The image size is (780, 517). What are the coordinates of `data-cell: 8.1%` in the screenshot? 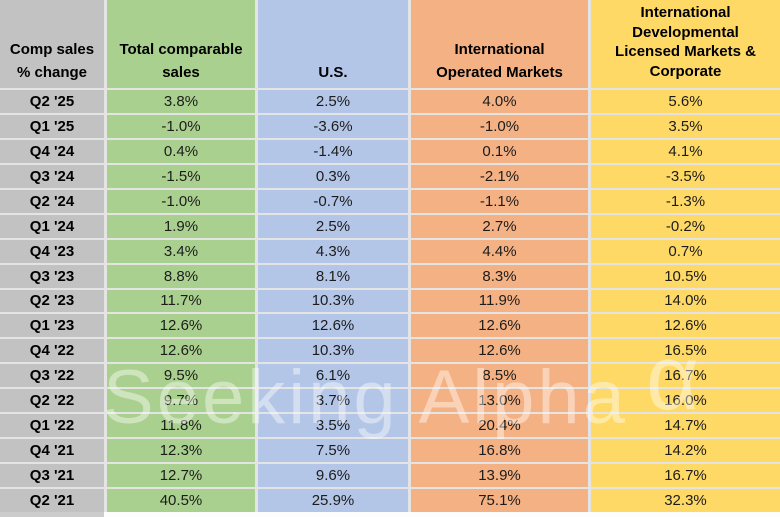 It's located at (333, 276).